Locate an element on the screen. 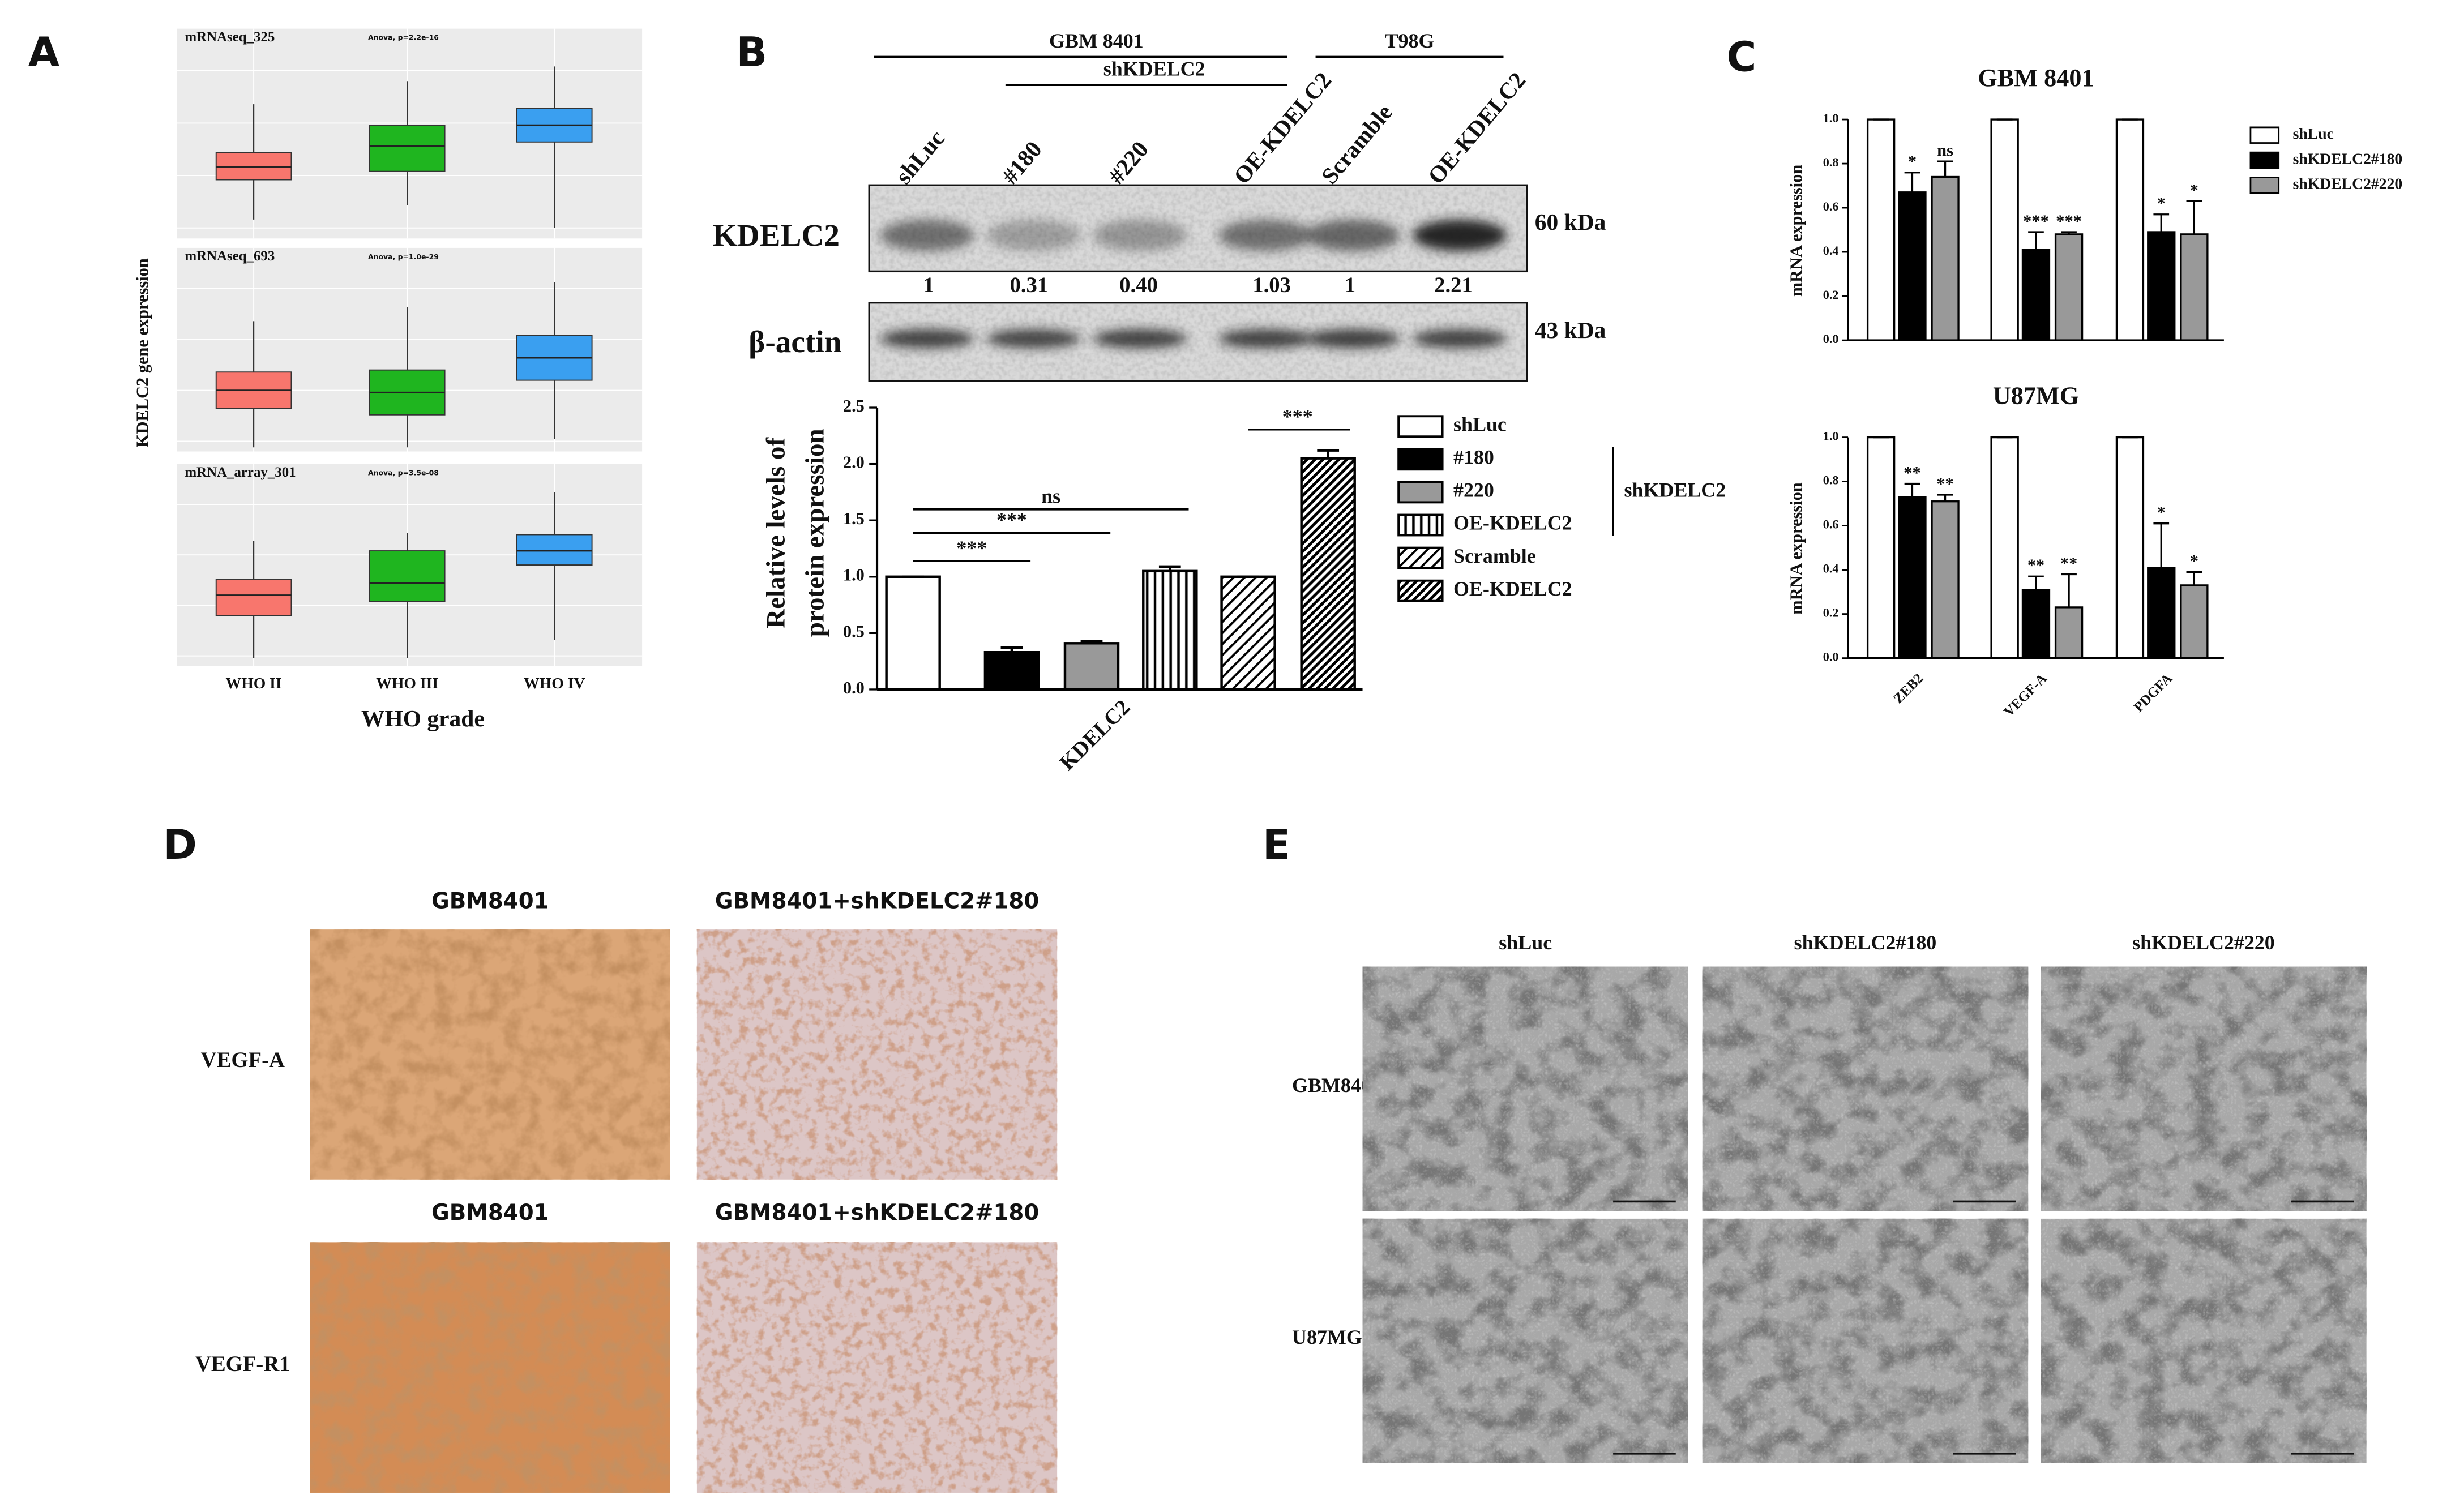 This screenshot has width=2451, height=1512. lane-label: #220 is located at coordinates (1128, 162).